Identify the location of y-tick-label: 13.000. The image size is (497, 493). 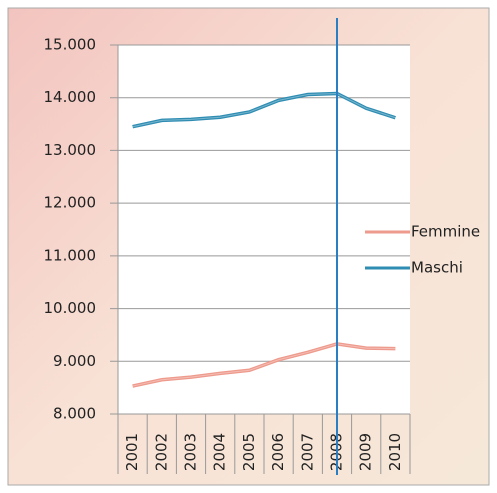
(70, 150).